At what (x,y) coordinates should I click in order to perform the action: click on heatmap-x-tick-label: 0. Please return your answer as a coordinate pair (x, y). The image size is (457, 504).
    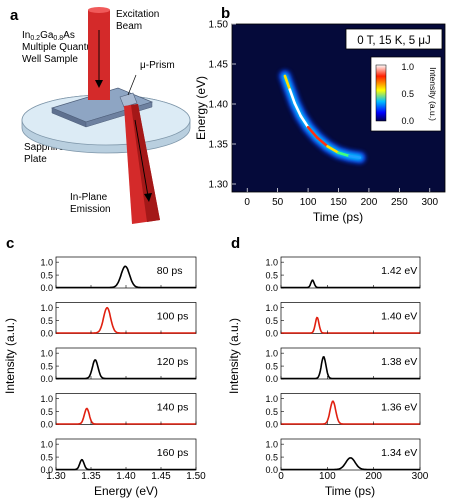
    Looking at the image, I should click on (247, 202).